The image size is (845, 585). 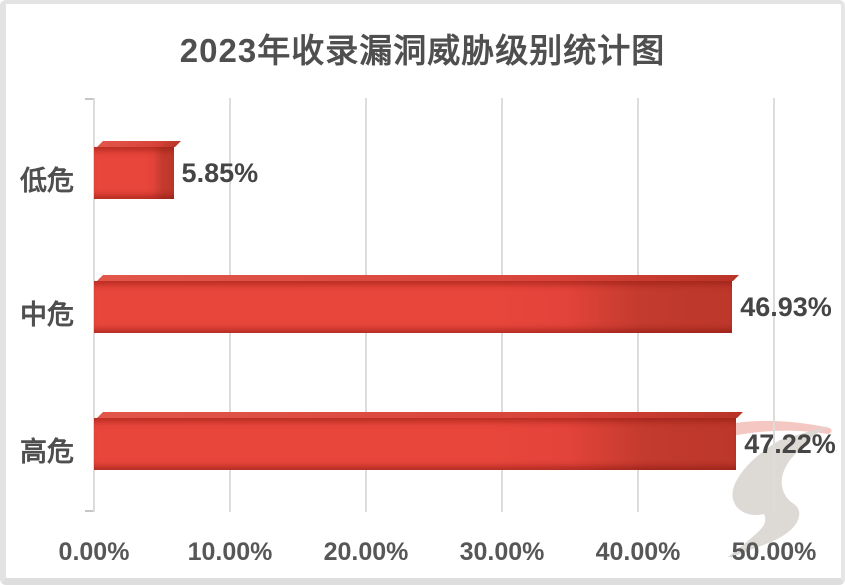 I want to click on value-label-high-risk: 47.22%, so click(x=790, y=444).